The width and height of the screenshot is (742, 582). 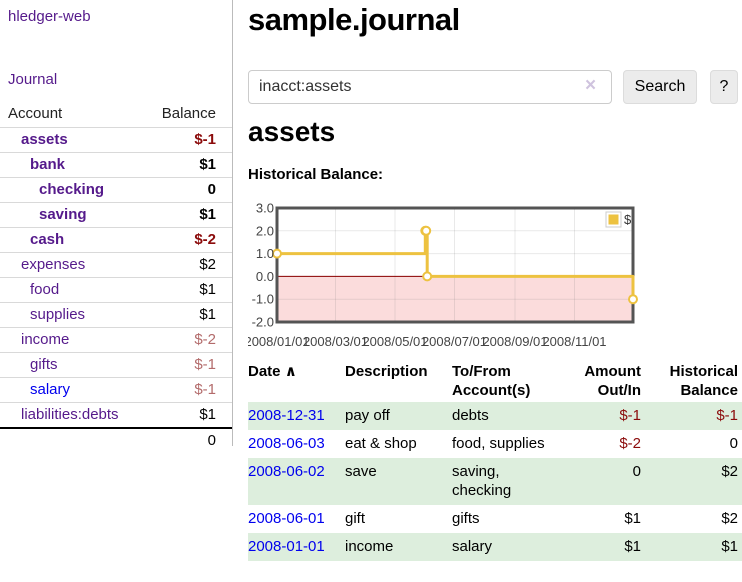 I want to click on account-name-cell: supplies, so click(x=73, y=315).